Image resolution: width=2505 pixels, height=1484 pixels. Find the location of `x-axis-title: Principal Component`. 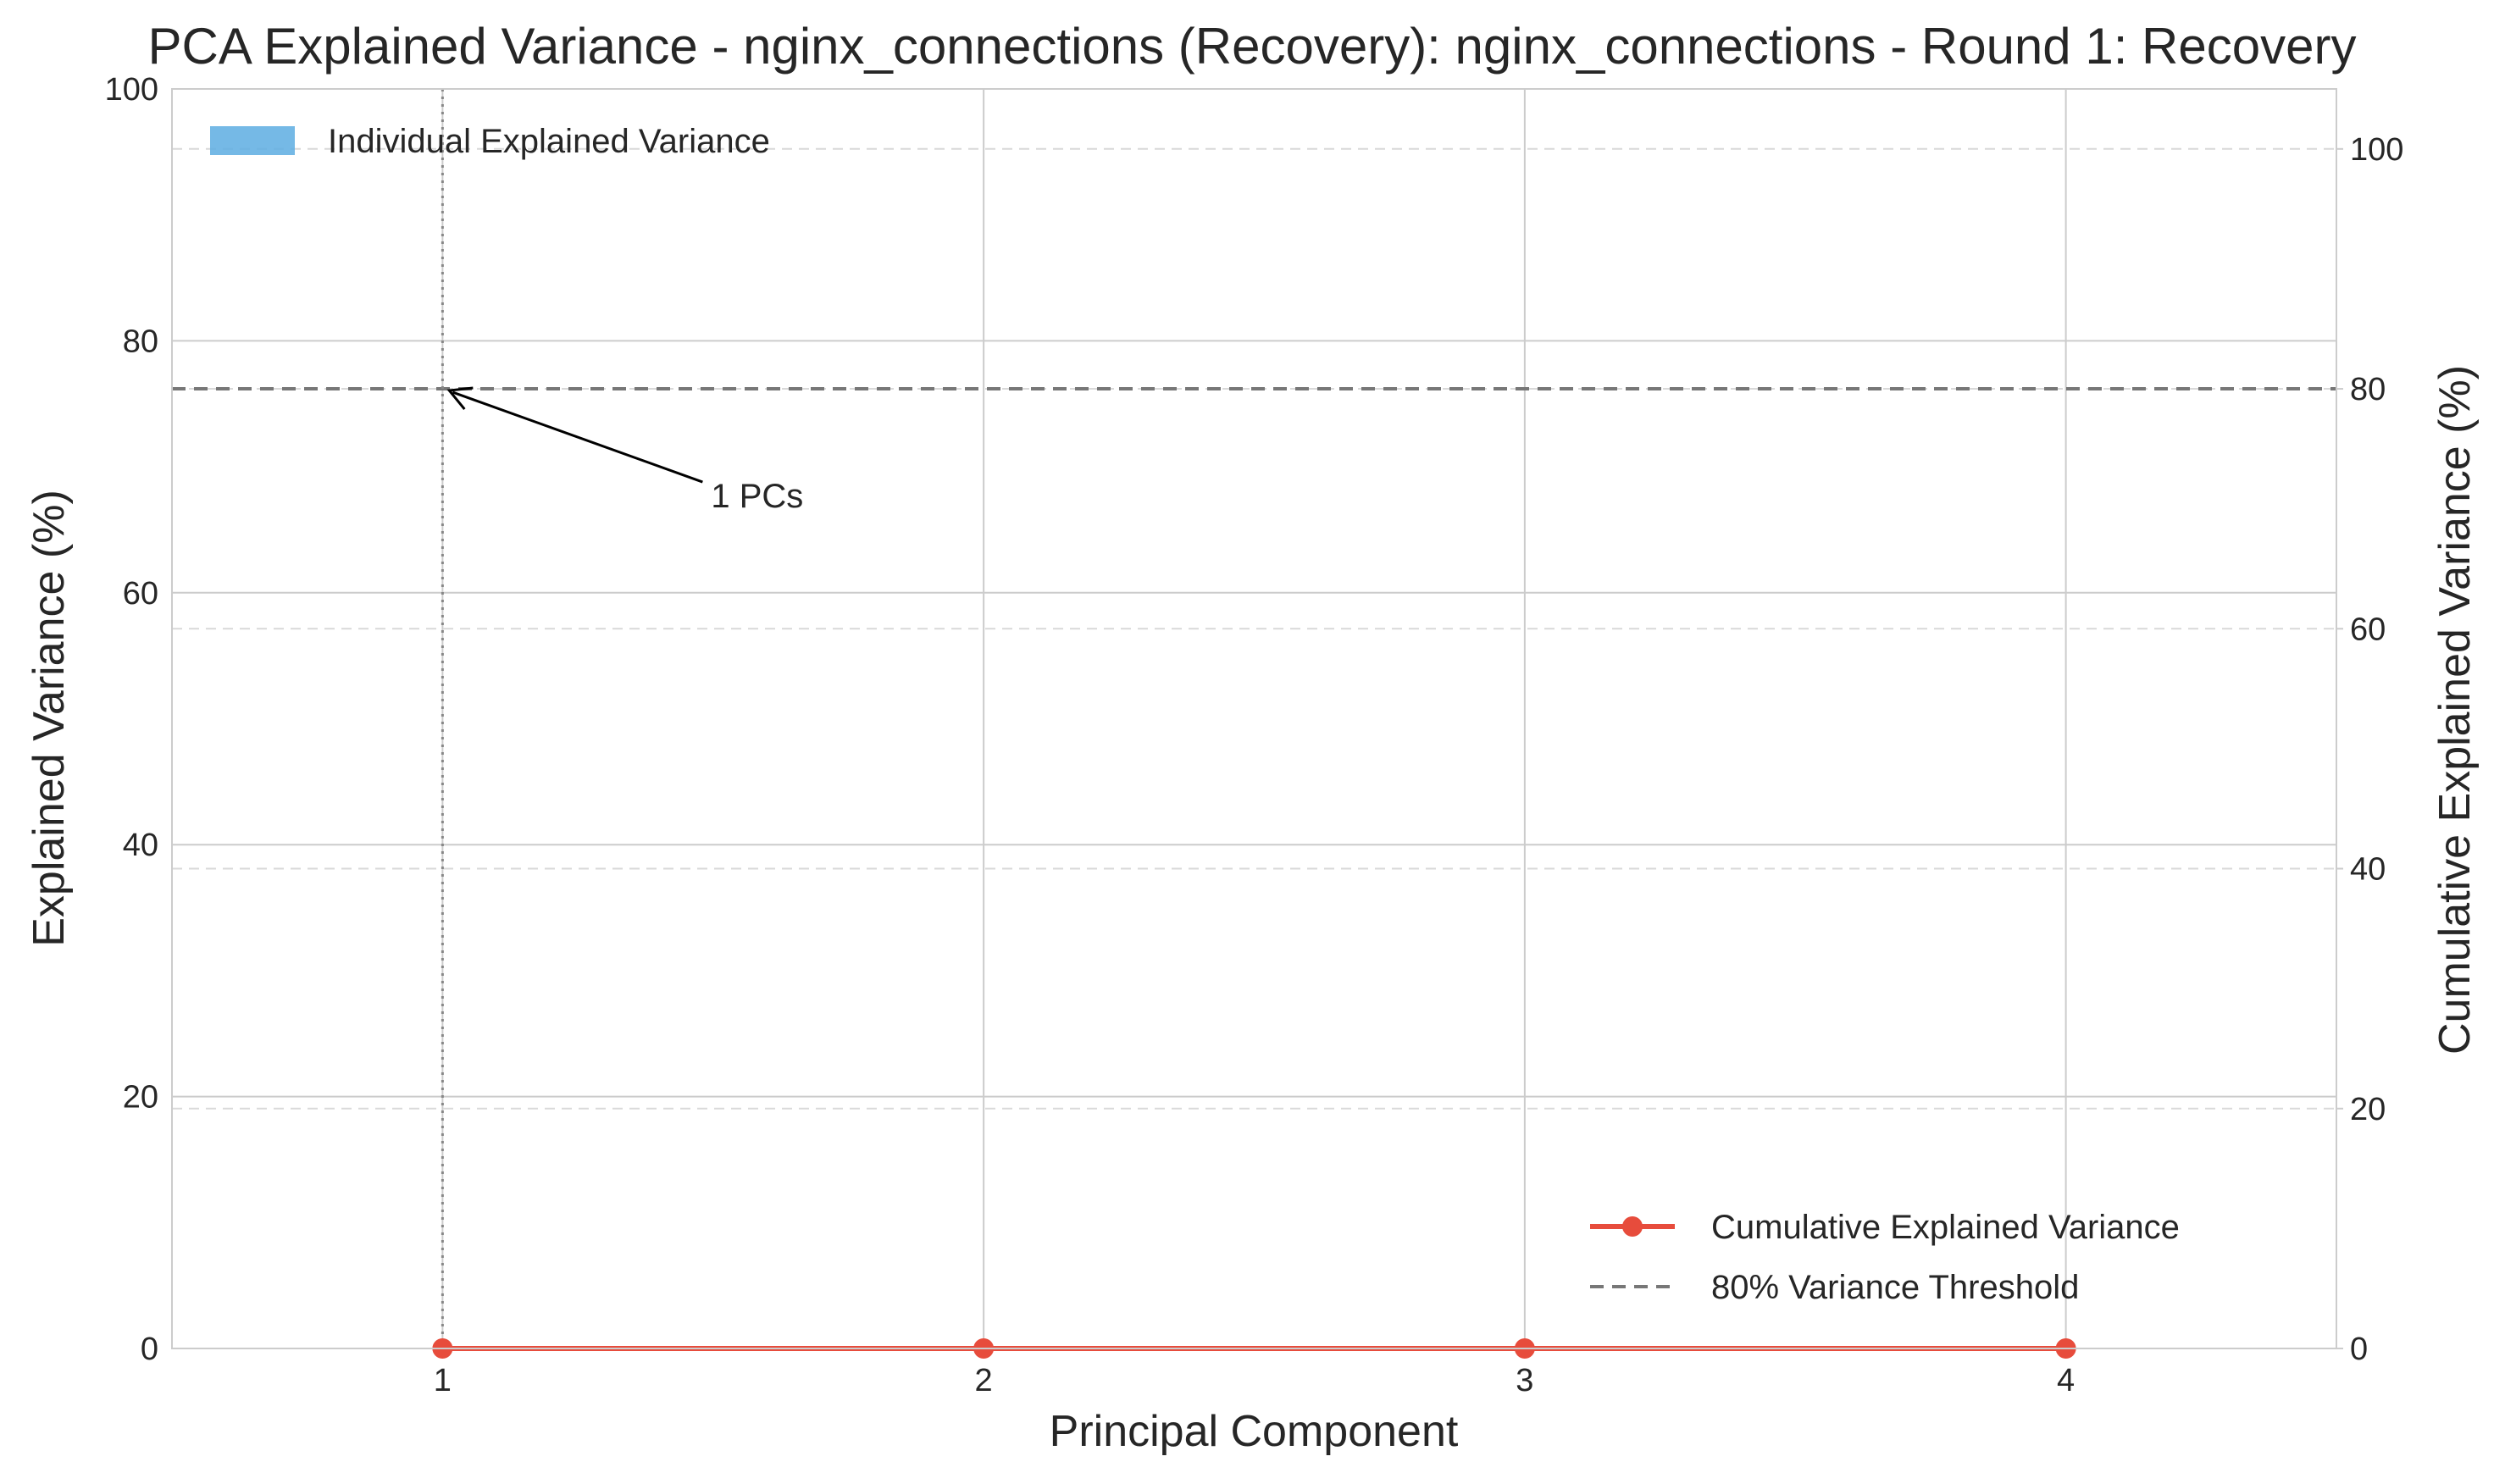

x-axis-title: Principal Component is located at coordinates (1255, 1431).